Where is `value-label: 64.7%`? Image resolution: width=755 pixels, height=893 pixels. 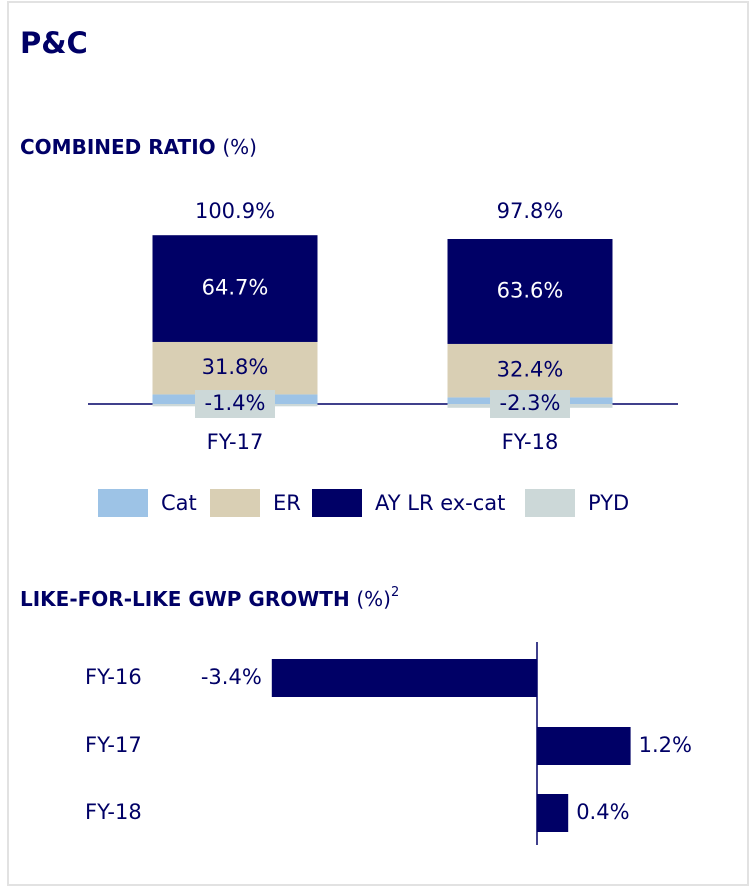 value-label: 64.7% is located at coordinates (235, 288).